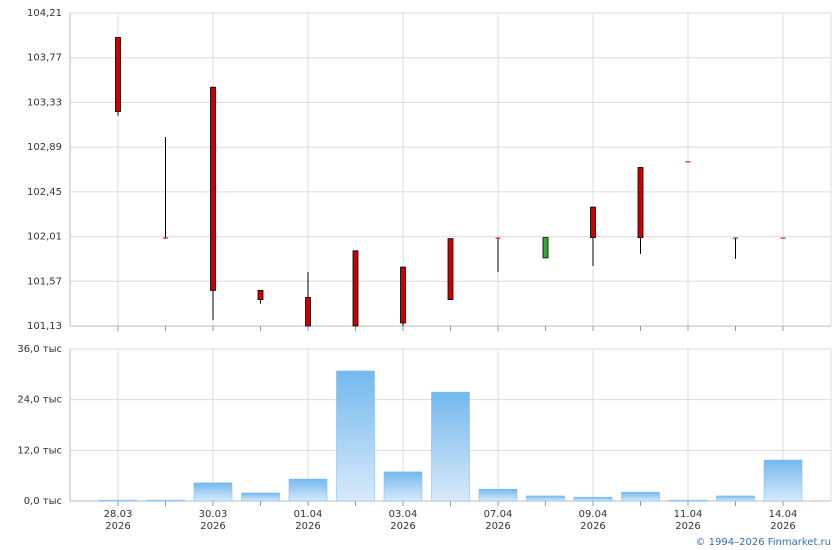 The image size is (840, 550). I want to click on y-tick-label: 0,0 тыс, so click(43, 501).